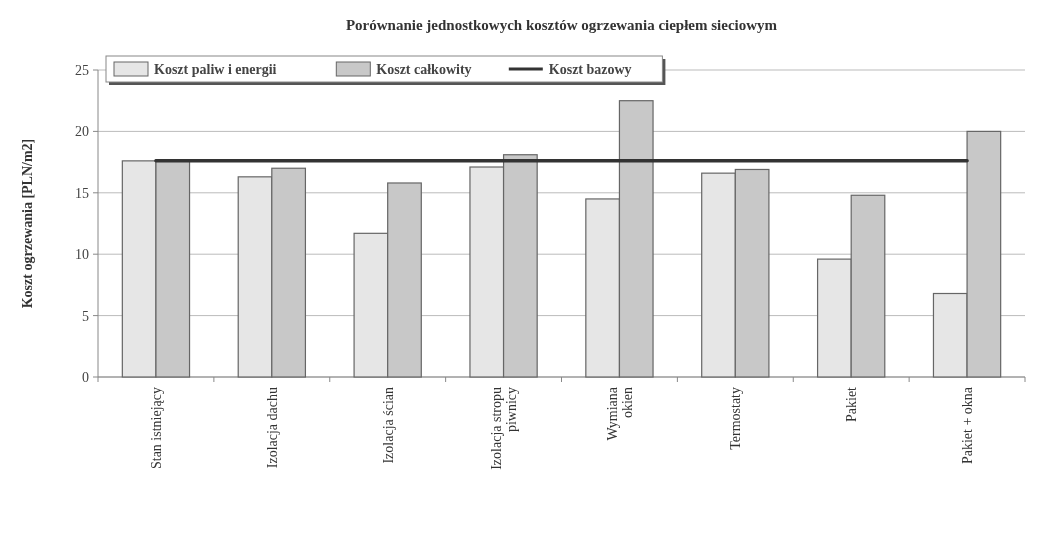 The width and height of the screenshot is (1043, 535). I want to click on y-tick-label: 15, so click(82, 193).